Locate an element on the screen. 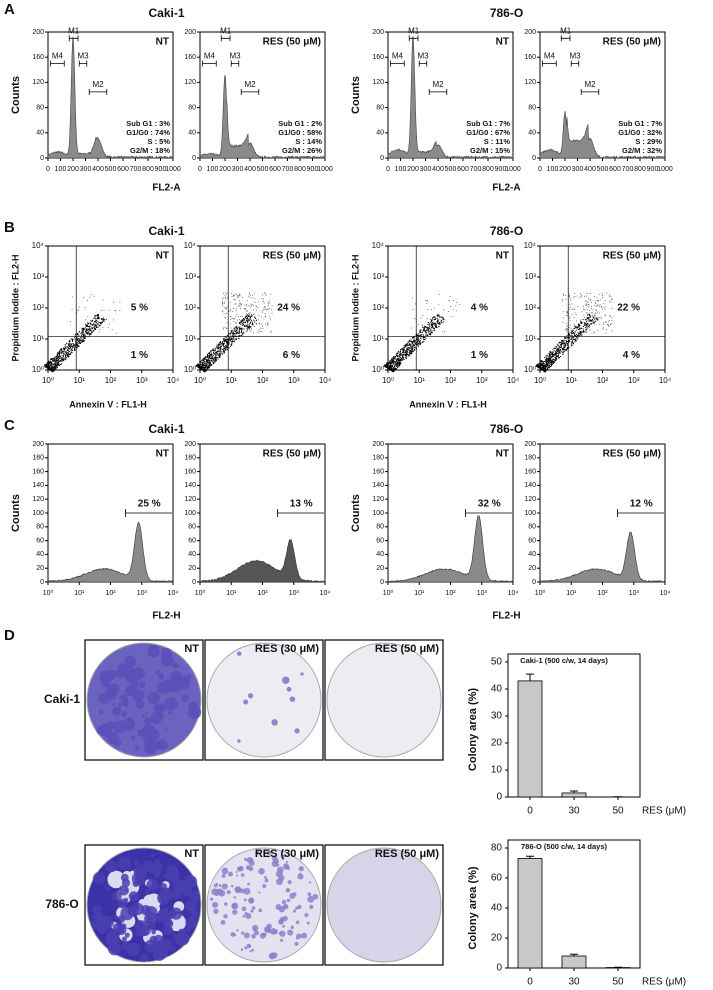 This screenshot has width=713, height=990. x-tick-label: 10⁰ is located at coordinates (388, 380).